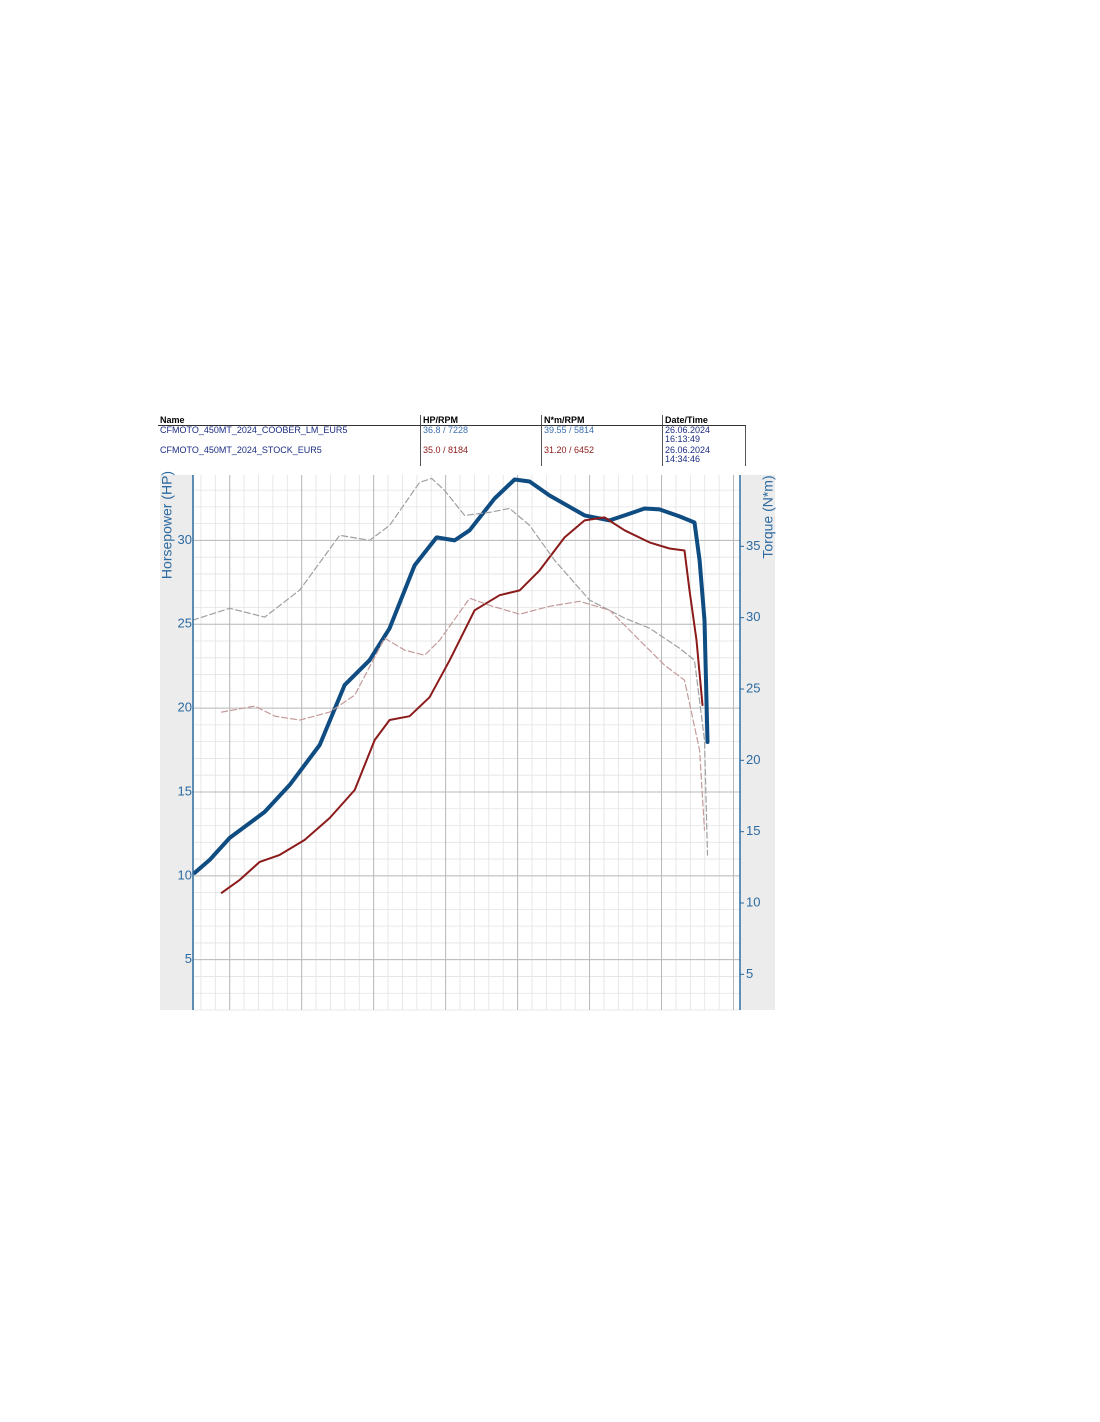  What do you see at coordinates (185, 874) in the screenshot?
I see `y-tick-label: 10` at bounding box center [185, 874].